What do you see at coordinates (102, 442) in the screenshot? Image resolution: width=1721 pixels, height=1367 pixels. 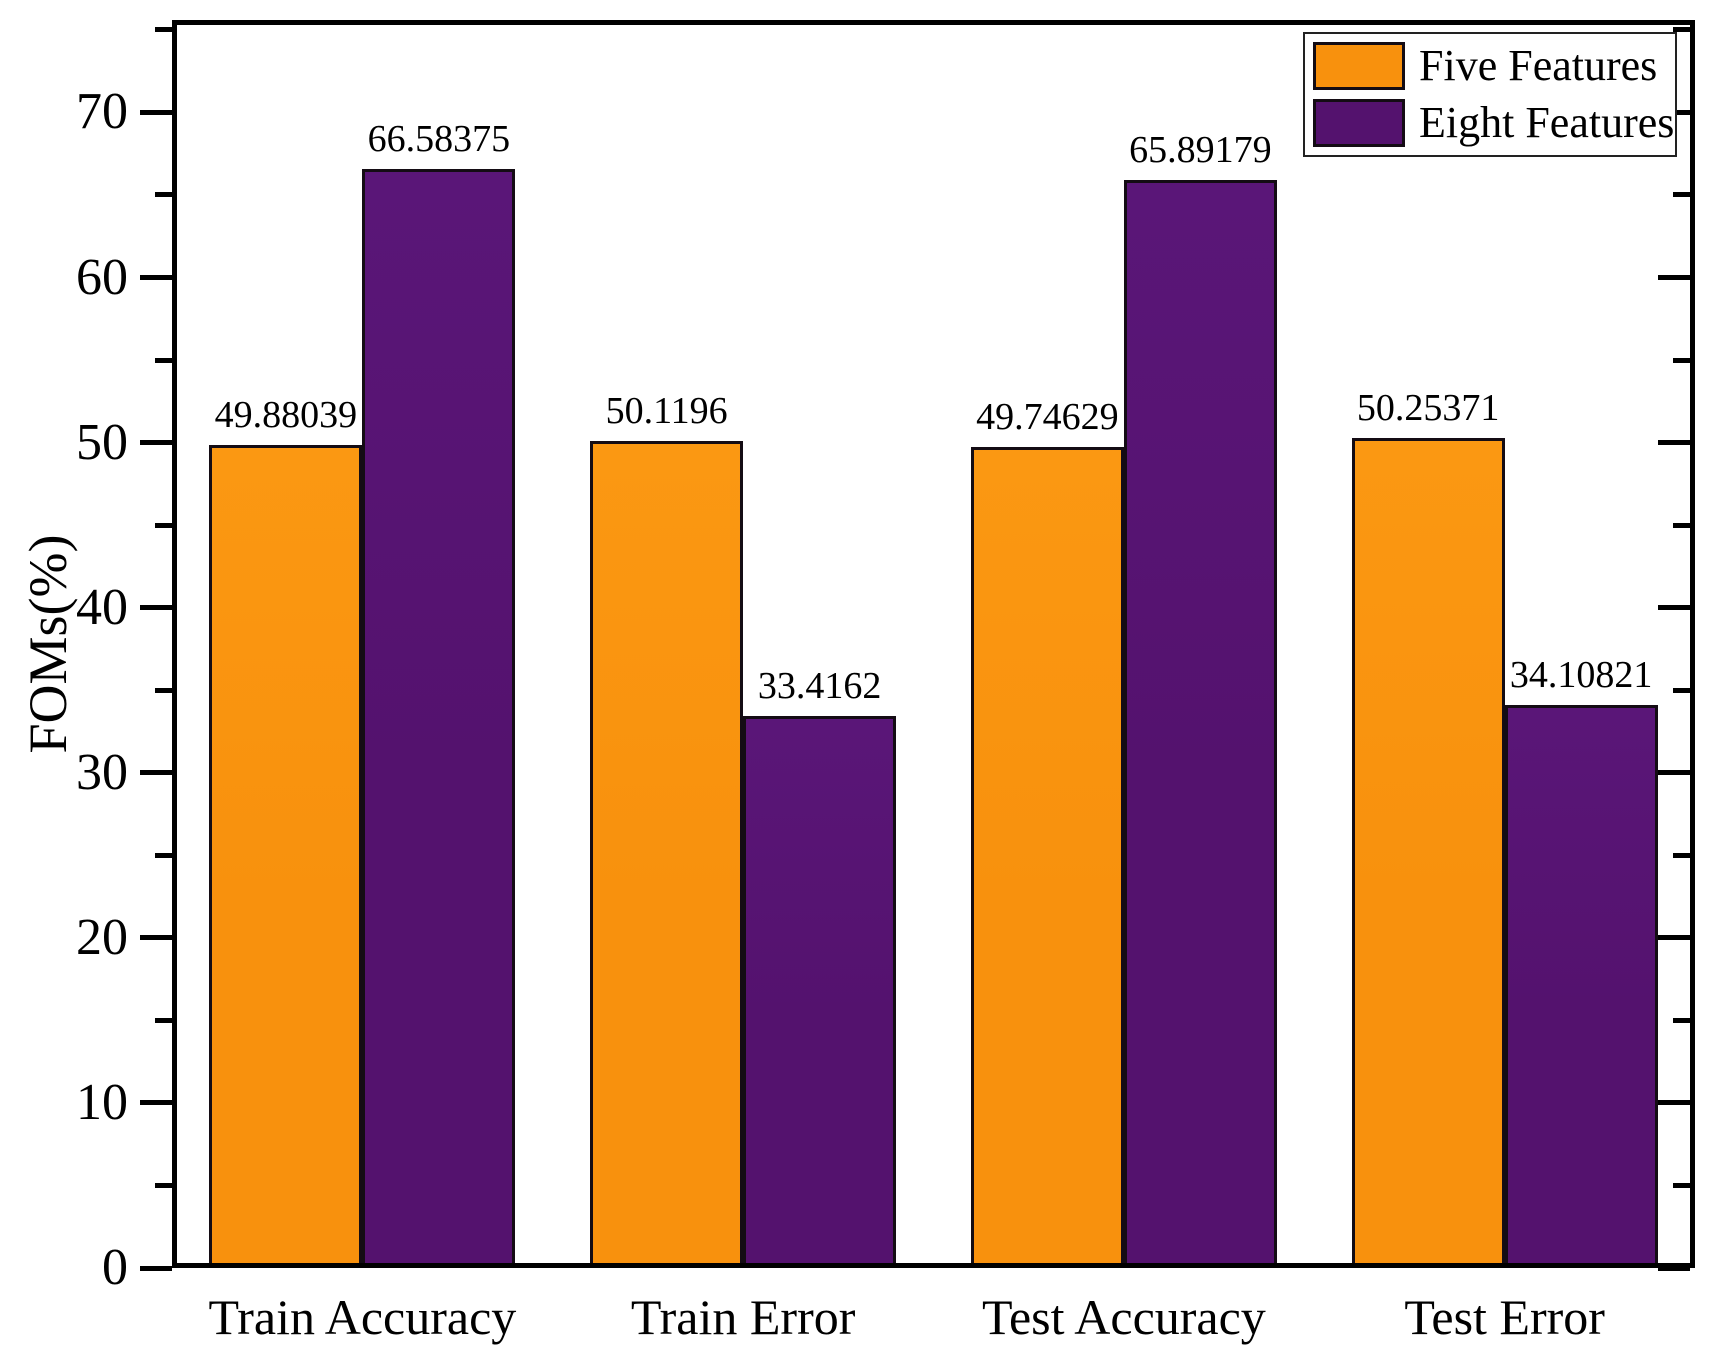 I see `y-axis-tick-label: 50` at bounding box center [102, 442].